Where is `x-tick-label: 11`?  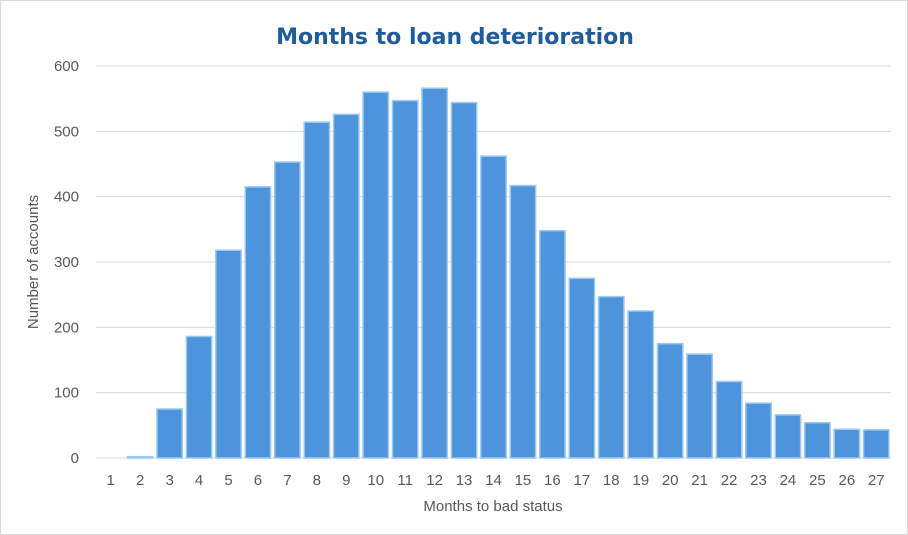 x-tick-label: 11 is located at coordinates (405, 480).